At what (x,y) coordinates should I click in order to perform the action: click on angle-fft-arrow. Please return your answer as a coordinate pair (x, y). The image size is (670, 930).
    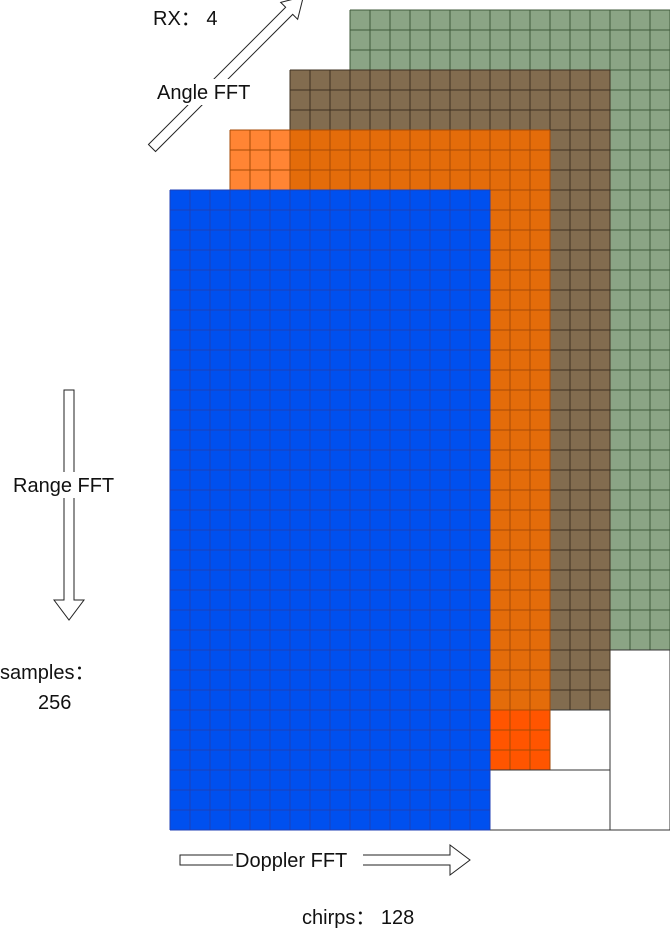
    Looking at the image, I should click on (226, 76).